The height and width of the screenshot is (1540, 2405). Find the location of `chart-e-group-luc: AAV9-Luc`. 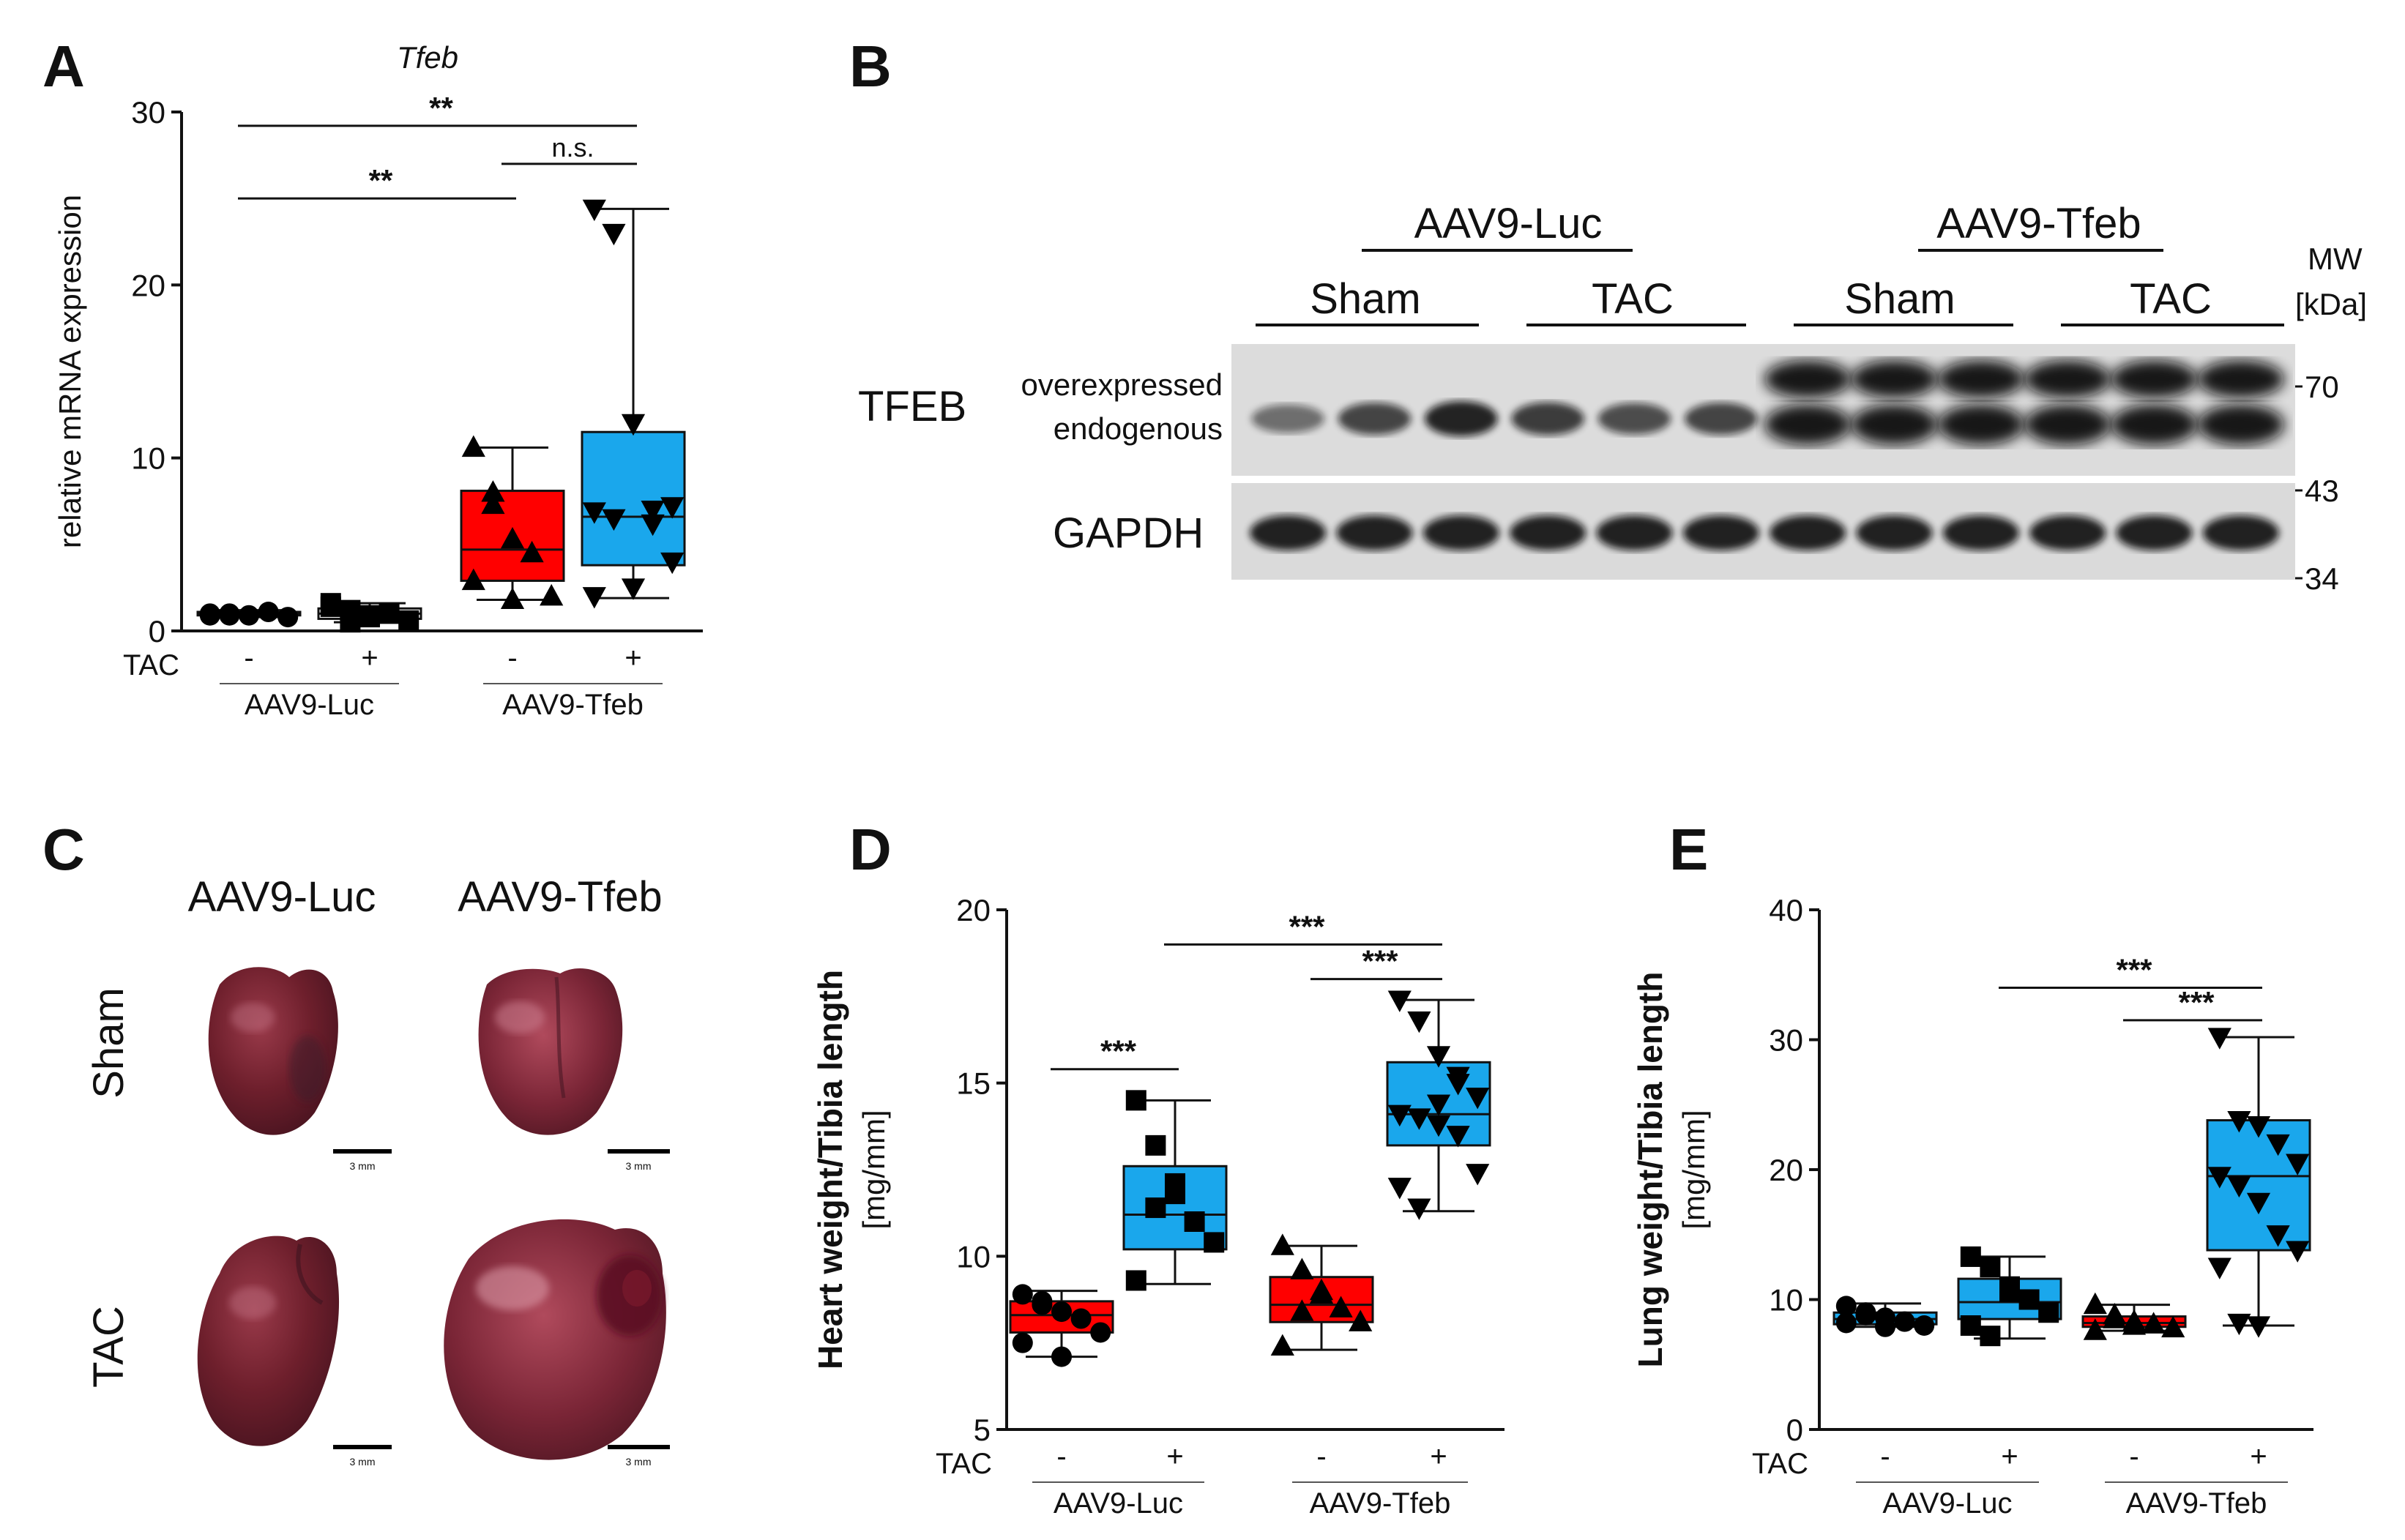

chart-e-group-luc: AAV9-Luc is located at coordinates (1947, 1503).